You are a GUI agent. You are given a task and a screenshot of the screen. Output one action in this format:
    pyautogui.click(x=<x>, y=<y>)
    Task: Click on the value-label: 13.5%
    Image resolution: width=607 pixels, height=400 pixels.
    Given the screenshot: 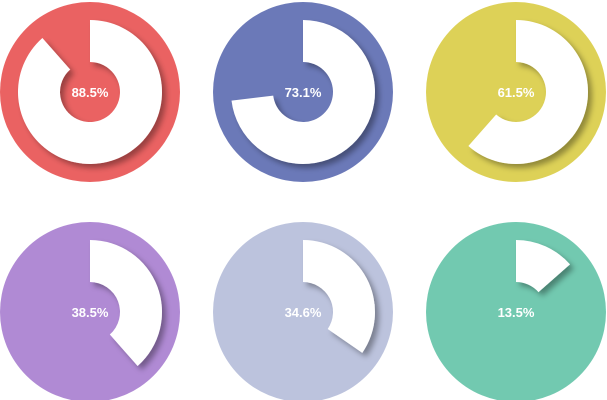 What is the action you would take?
    pyautogui.click(x=516, y=312)
    